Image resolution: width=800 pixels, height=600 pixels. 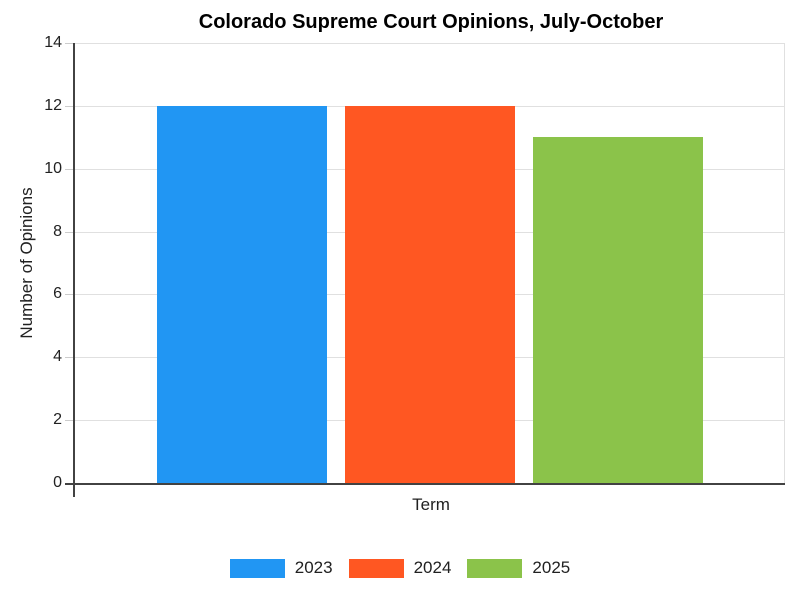 I want to click on legend-label-2023: 2023, so click(x=313, y=567).